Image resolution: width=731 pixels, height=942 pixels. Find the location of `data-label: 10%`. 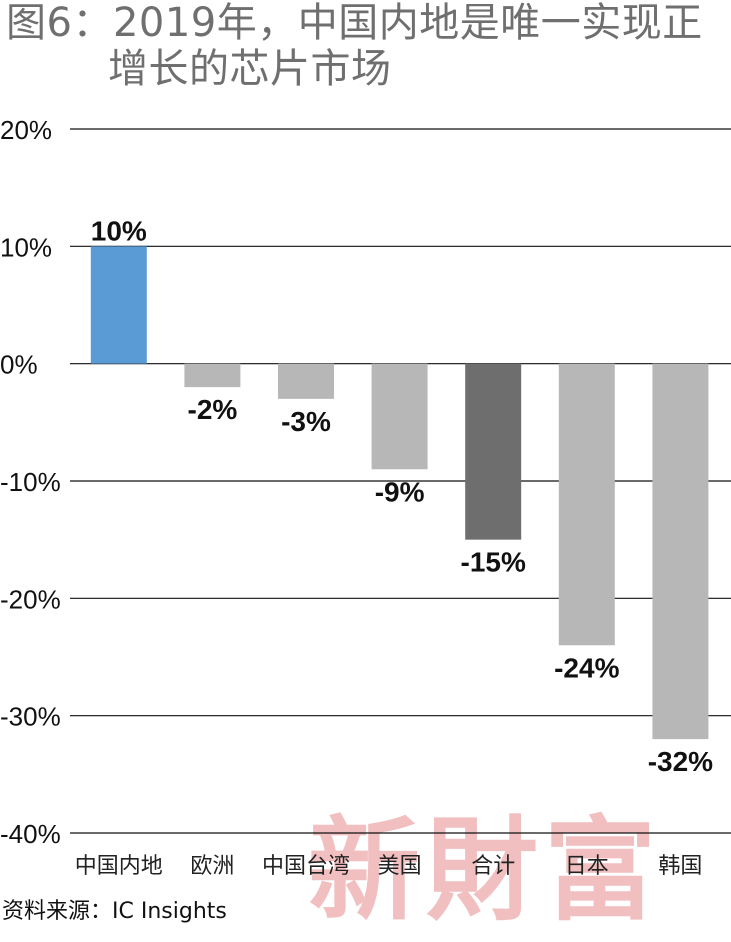

data-label: 10% is located at coordinates (119, 230).